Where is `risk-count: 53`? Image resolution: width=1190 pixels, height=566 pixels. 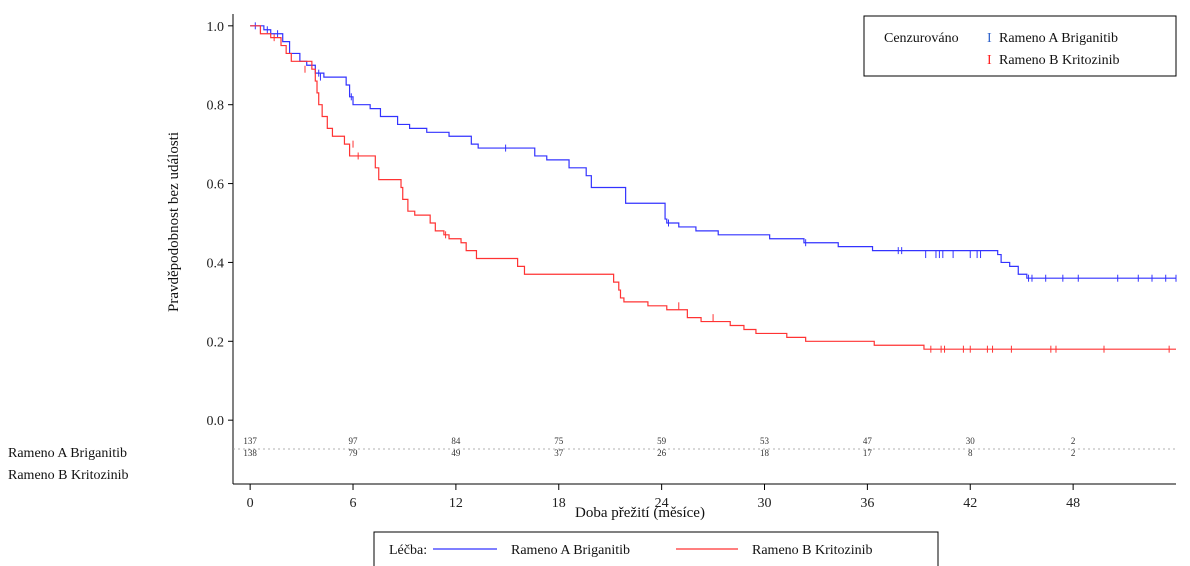
risk-count: 53 is located at coordinates (765, 441).